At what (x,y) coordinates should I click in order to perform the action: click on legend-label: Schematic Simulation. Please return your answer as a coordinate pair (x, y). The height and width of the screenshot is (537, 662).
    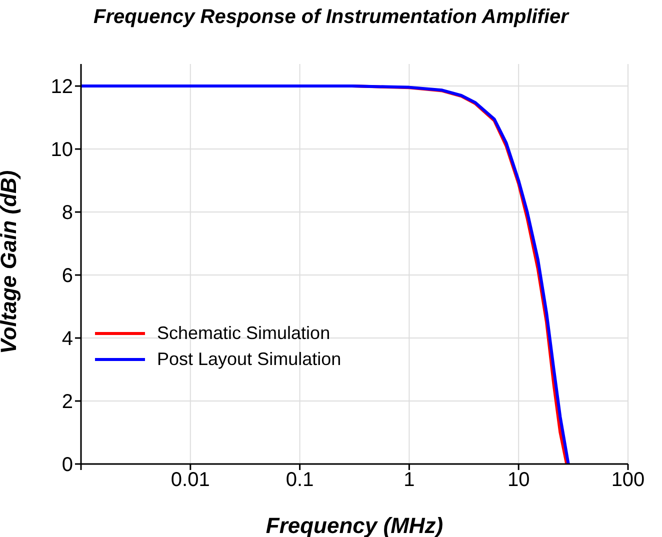
    Looking at the image, I should click on (243, 333).